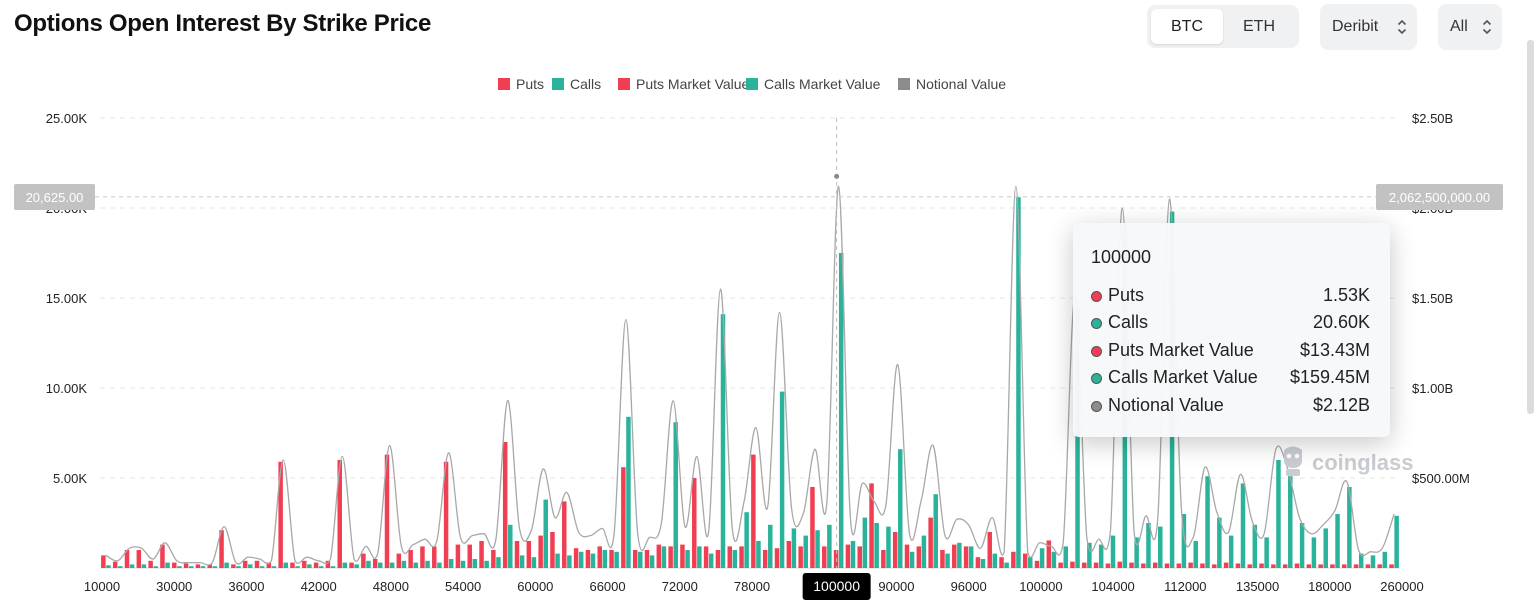 This screenshot has height=614, width=1534. I want to click on x-tick-label: 100000, so click(1040, 586).